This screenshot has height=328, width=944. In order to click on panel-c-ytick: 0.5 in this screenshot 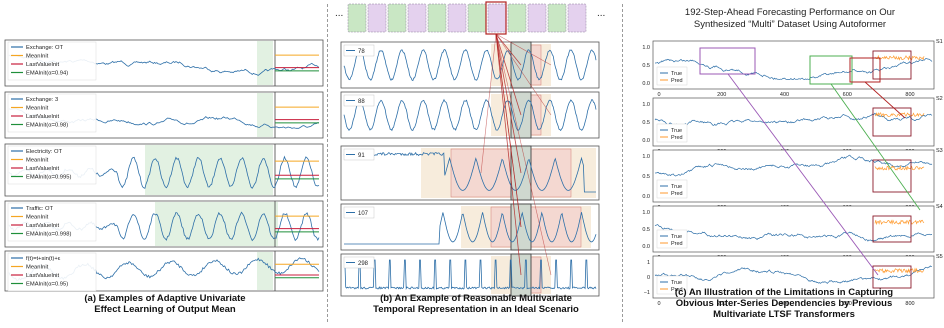, I will do `click(646, 123)`.